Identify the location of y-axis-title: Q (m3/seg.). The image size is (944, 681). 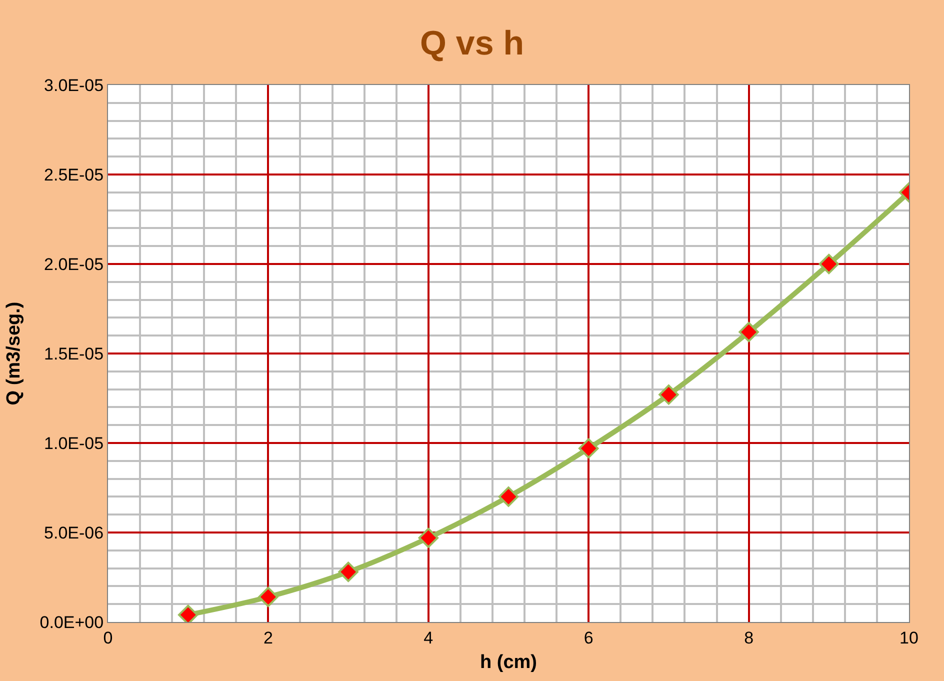
(14, 354).